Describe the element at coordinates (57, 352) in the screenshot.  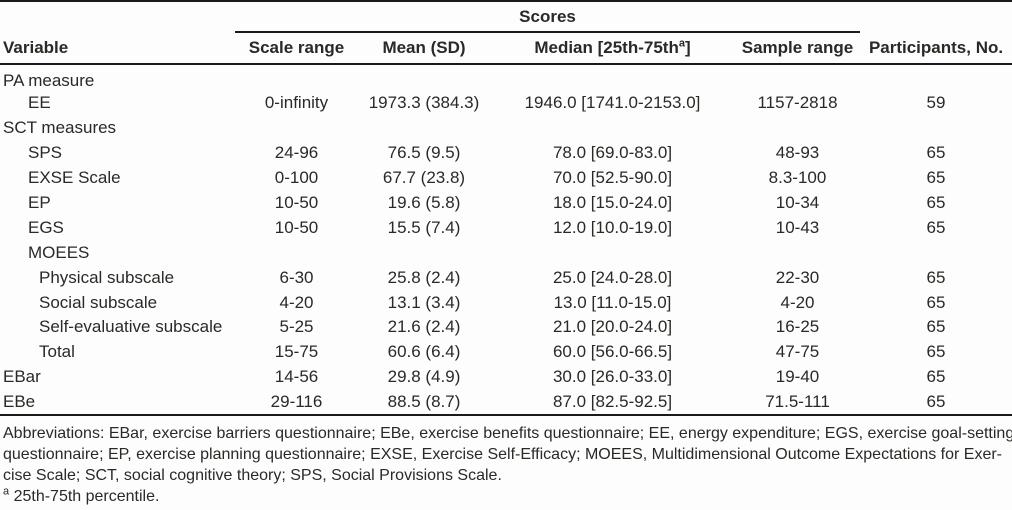
I see `variable-label: Total` at that location.